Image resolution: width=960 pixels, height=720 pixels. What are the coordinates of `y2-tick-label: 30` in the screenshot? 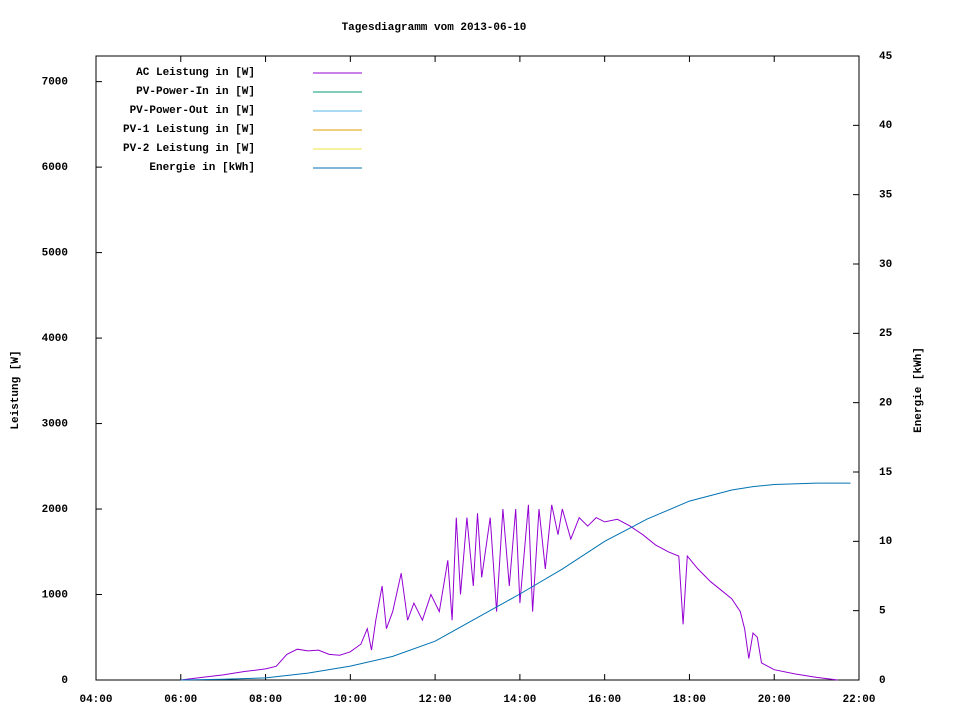 It's located at (885, 265).